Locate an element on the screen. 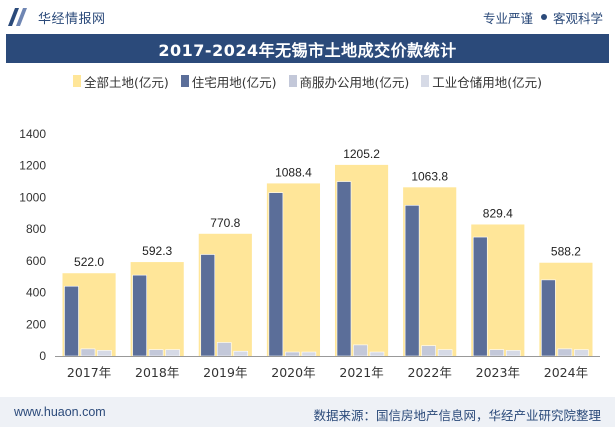  data-label-total: 1088.4 is located at coordinates (293, 172).